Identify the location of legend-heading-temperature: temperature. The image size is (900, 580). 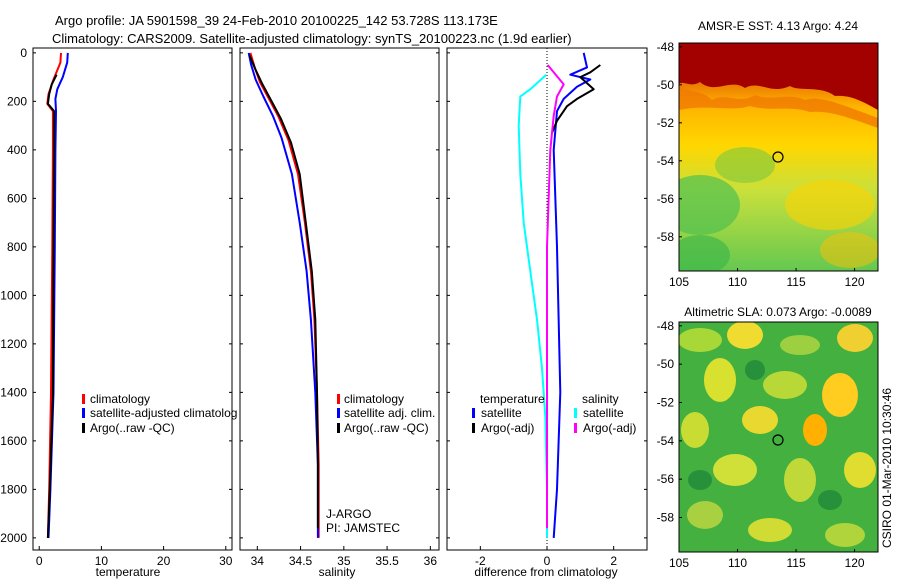
(512, 399).